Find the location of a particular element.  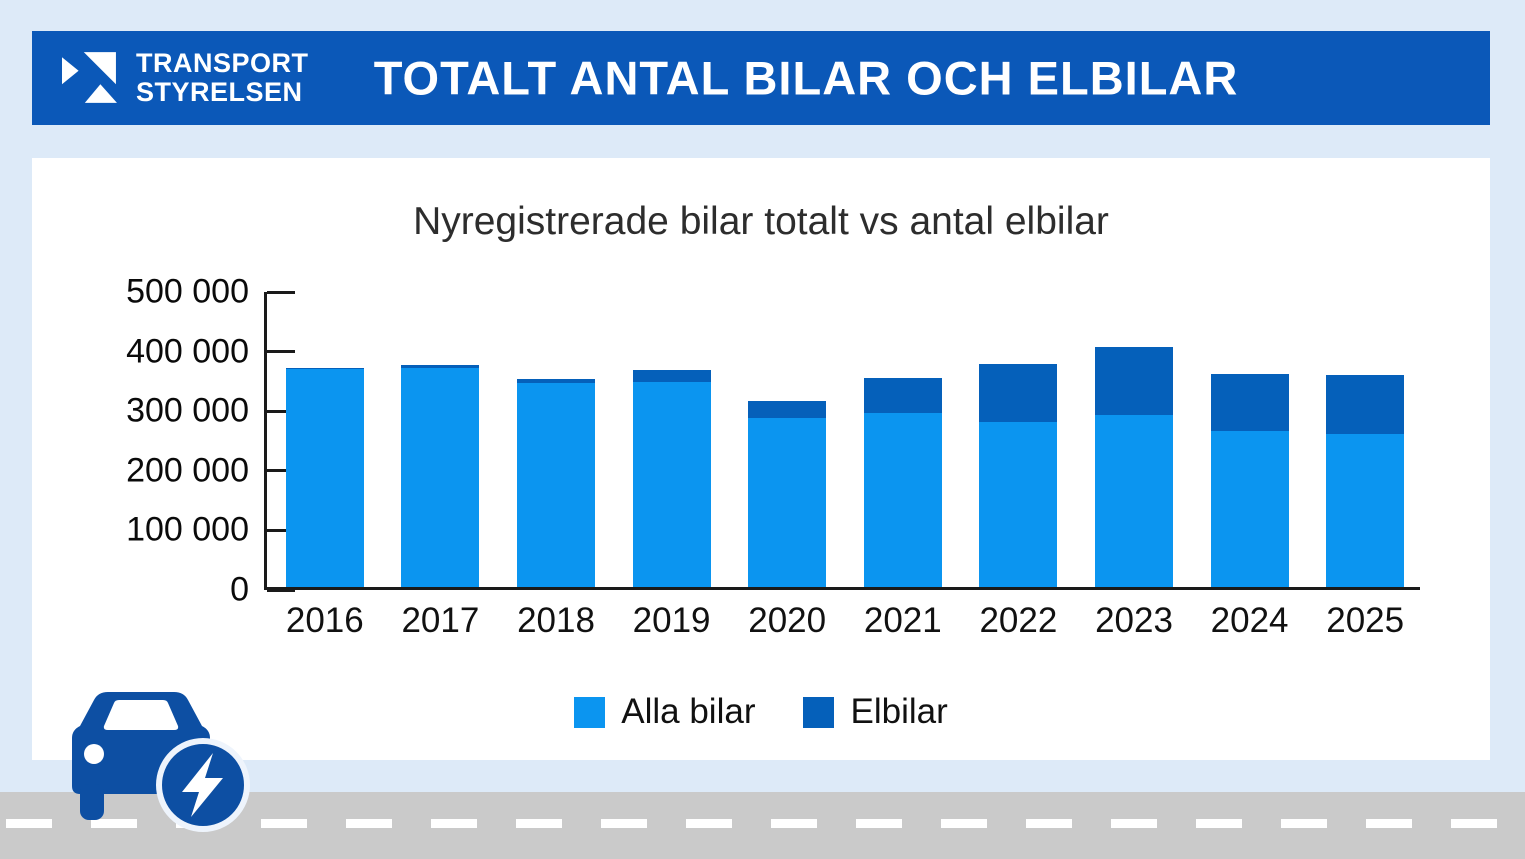

road-graphic is located at coordinates (762, 825).